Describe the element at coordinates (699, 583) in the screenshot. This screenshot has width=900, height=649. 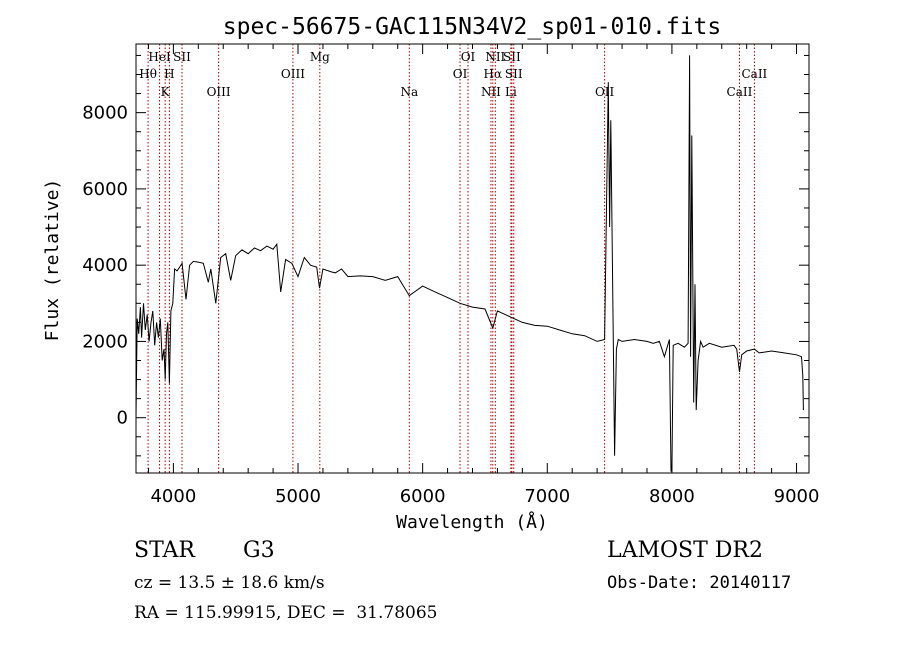
I see `observation-date: Obs-Date: 20140117` at that location.